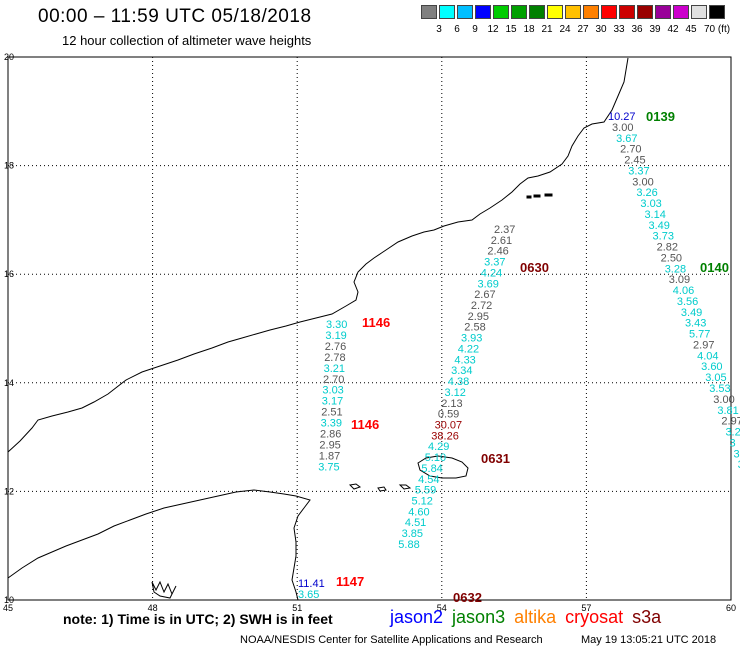 The image size is (740, 650). Describe the element at coordinates (425, 491) in the screenshot. I see `wave-height-value: 5.59` at that location.